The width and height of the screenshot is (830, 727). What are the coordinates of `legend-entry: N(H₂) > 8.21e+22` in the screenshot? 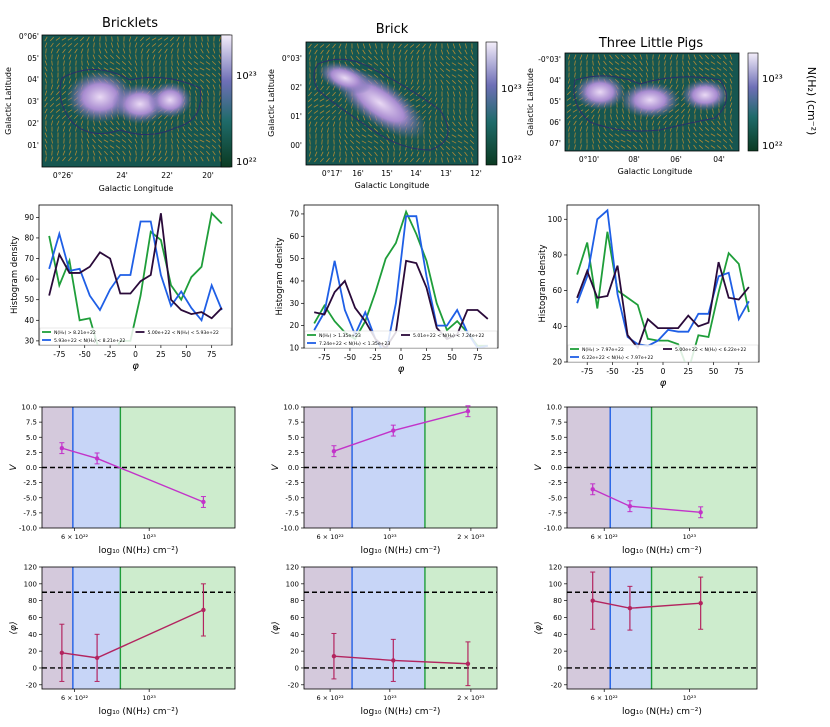 It's located at (75, 333).